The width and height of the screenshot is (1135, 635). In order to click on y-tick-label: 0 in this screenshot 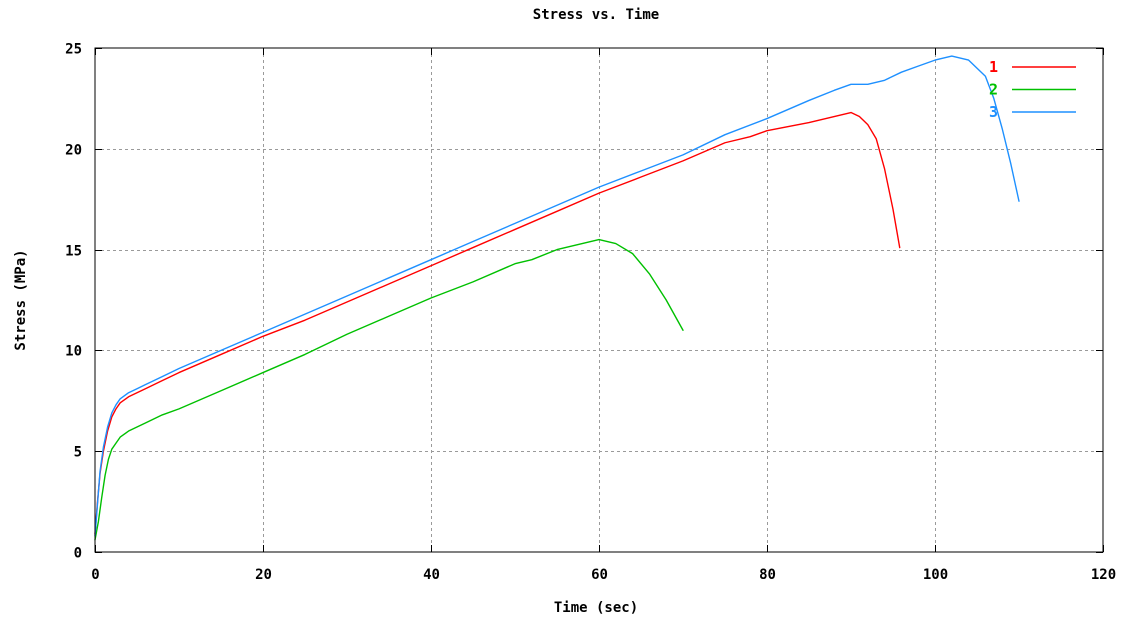, I will do `click(78, 554)`.